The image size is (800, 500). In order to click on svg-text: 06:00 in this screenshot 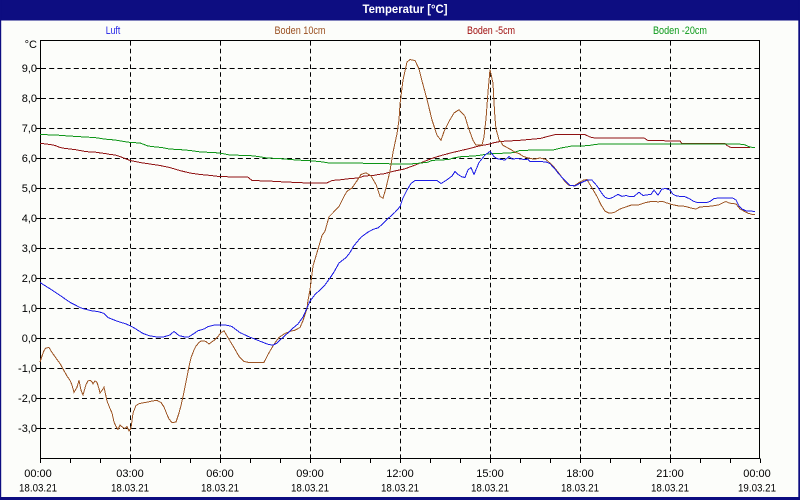, I will do `click(220, 474)`.